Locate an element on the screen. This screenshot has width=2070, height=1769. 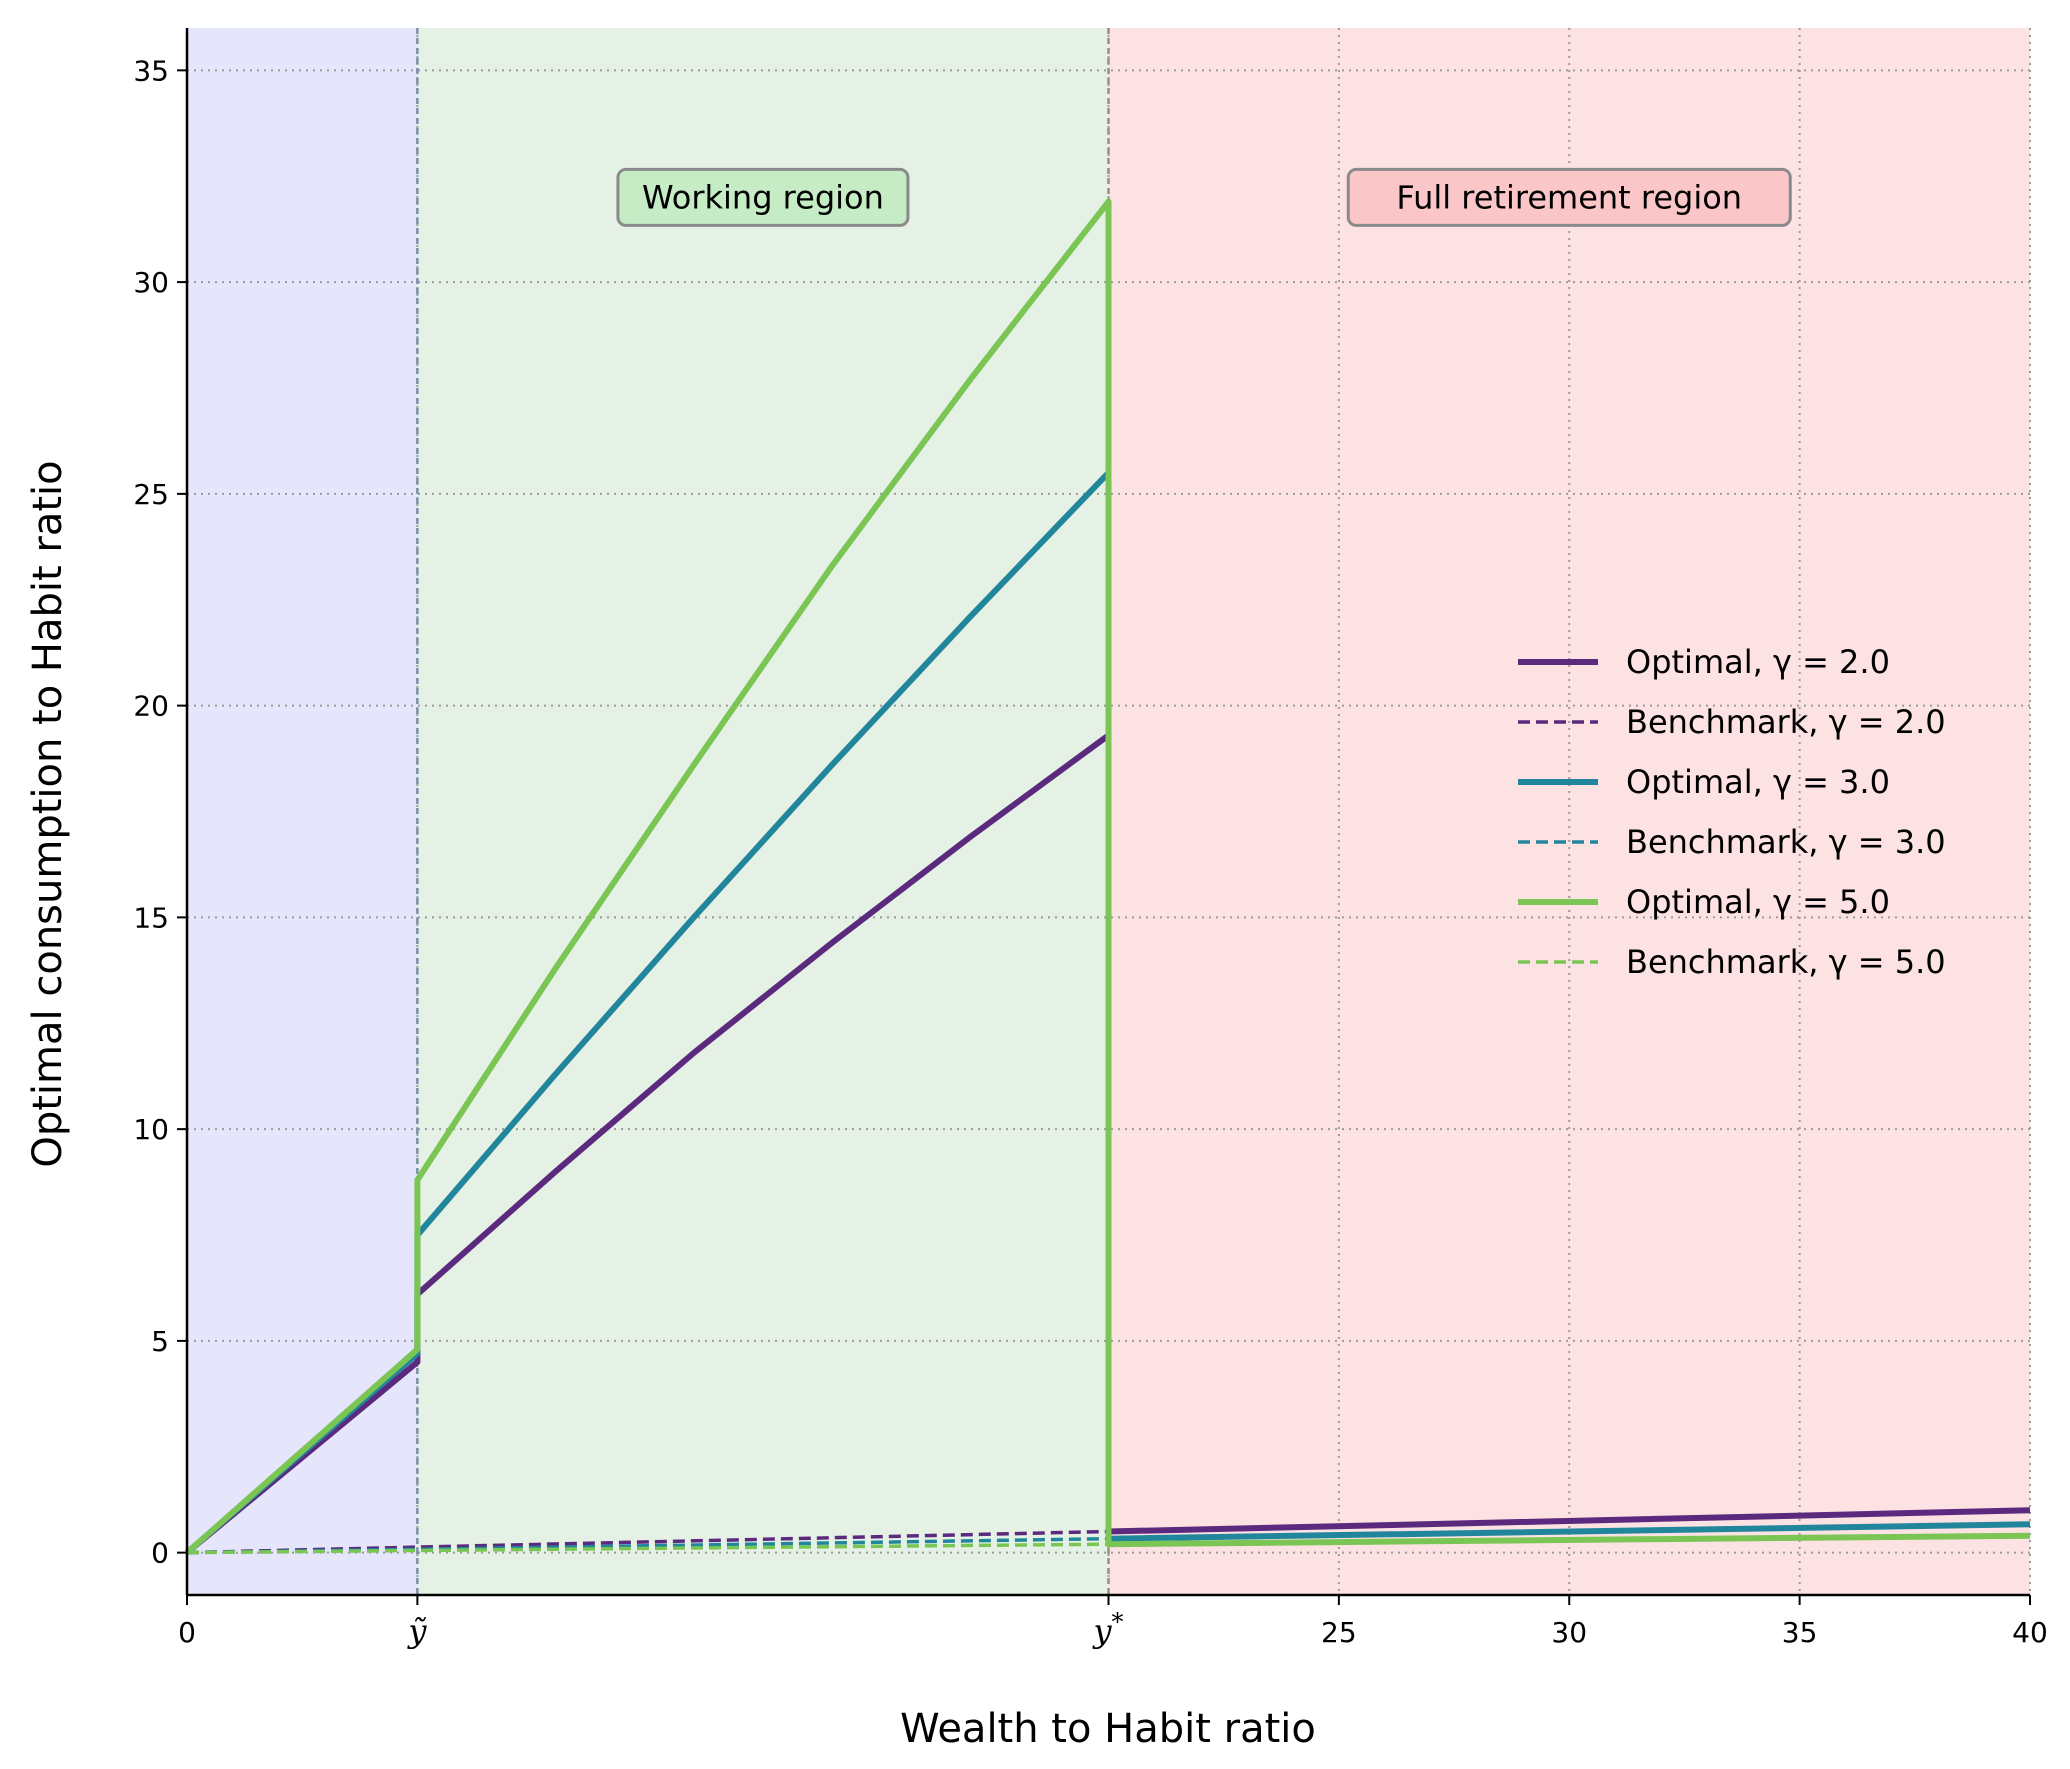
y-tick-label: 5 is located at coordinates (160, 1341).